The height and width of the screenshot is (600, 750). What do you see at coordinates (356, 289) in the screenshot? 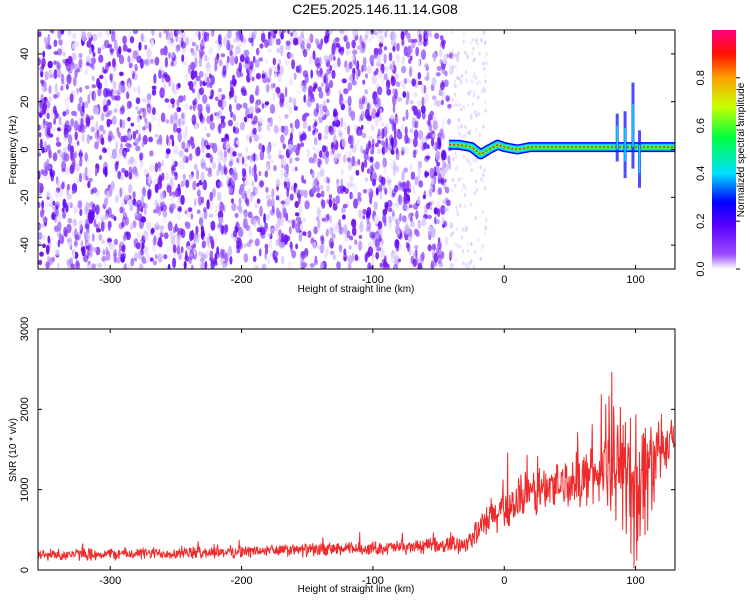
I see `spectrogram-x-axis-label: Height of straight line (km)` at bounding box center [356, 289].